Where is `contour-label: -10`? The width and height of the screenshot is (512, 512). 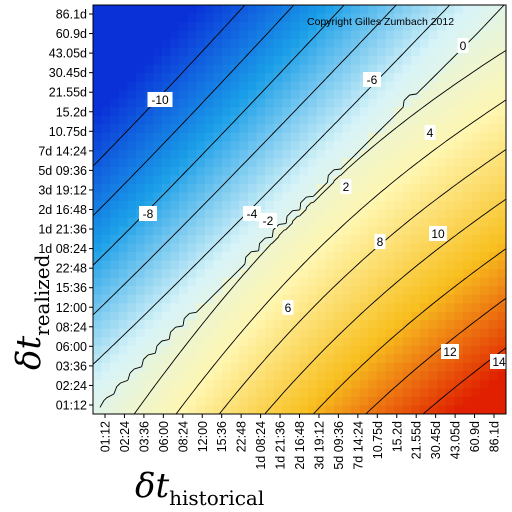
contour-label: -10 is located at coordinates (160, 100).